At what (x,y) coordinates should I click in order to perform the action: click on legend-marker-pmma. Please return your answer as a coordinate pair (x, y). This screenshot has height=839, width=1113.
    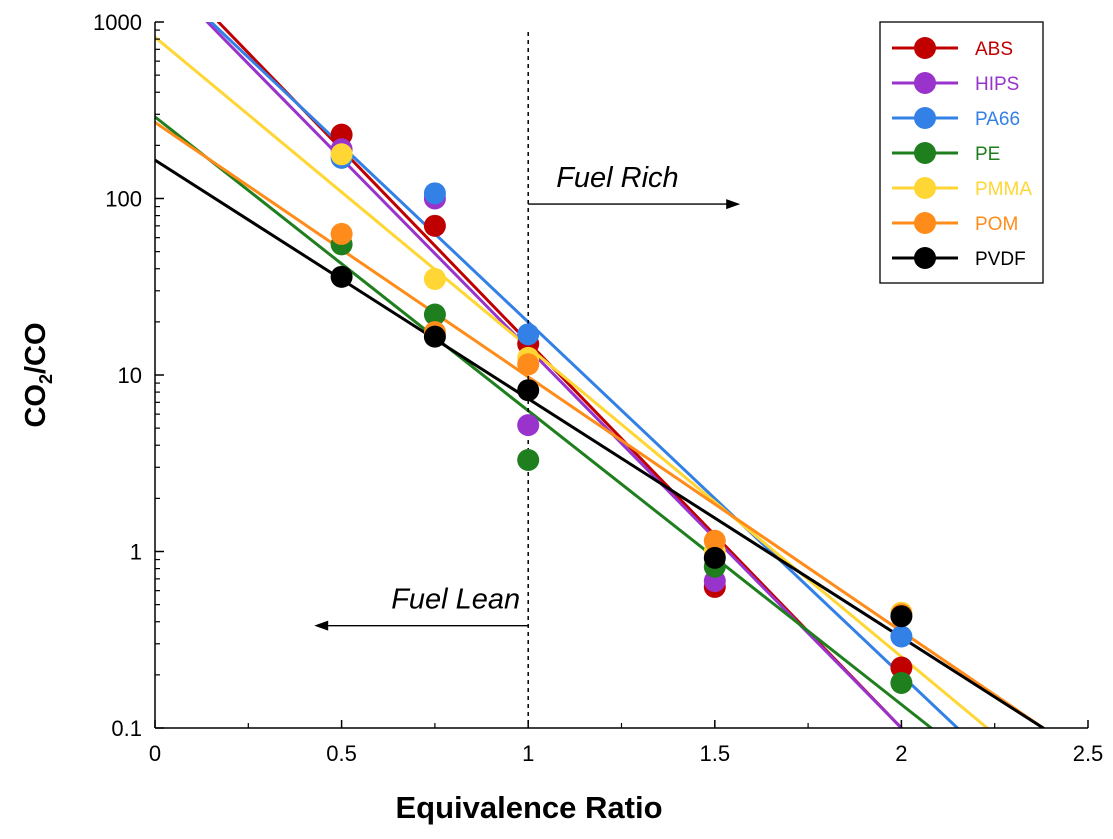
    Looking at the image, I should click on (925, 188).